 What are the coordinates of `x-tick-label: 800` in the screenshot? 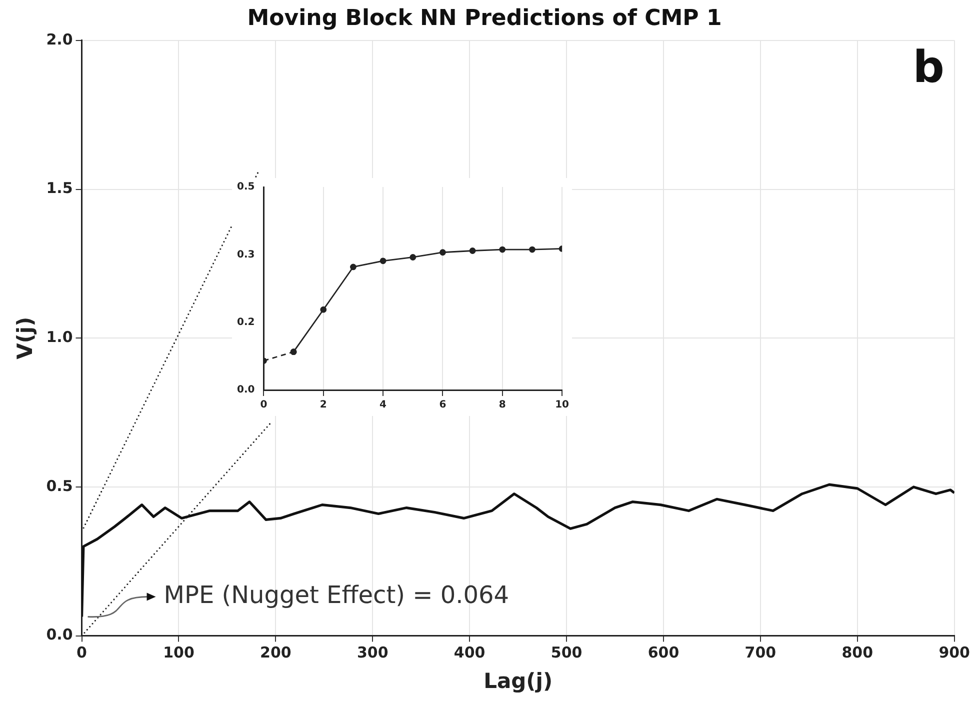 It's located at (858, 653).